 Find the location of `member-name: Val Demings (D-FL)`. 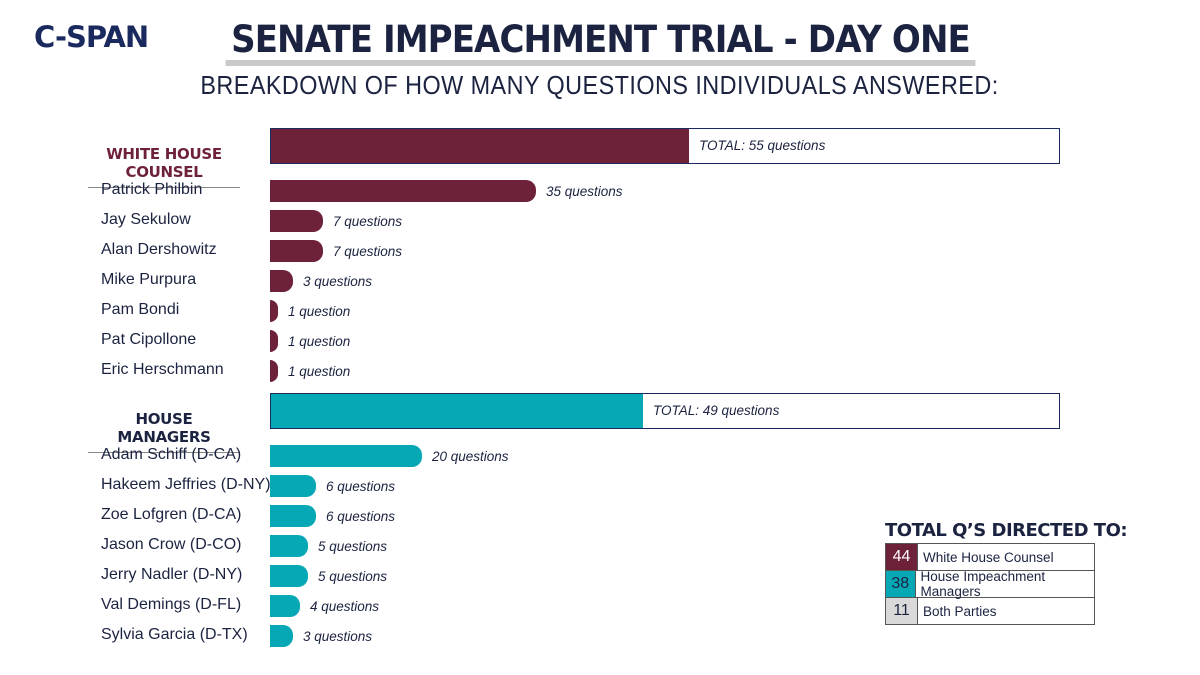

member-name: Val Demings (D-FL) is located at coordinates (171, 604).